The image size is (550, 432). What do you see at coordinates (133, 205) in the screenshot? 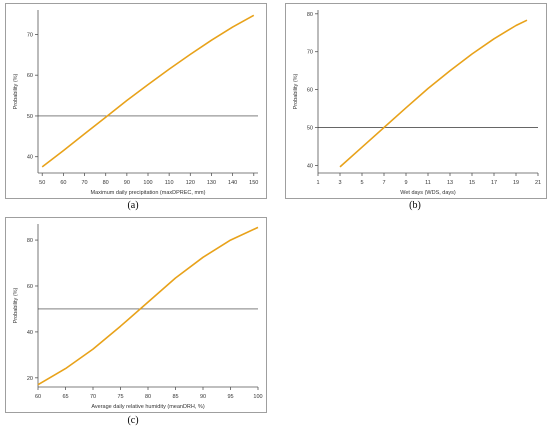
I see `panel-caption-a: (a)` at bounding box center [133, 205].